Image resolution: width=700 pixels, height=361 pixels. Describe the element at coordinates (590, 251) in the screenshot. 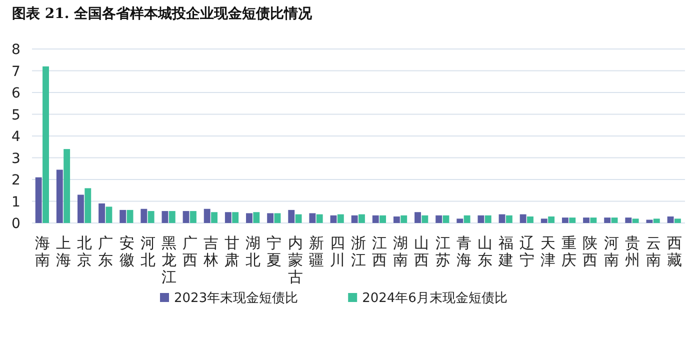

I see `x-tick-label: 陕西` at that location.